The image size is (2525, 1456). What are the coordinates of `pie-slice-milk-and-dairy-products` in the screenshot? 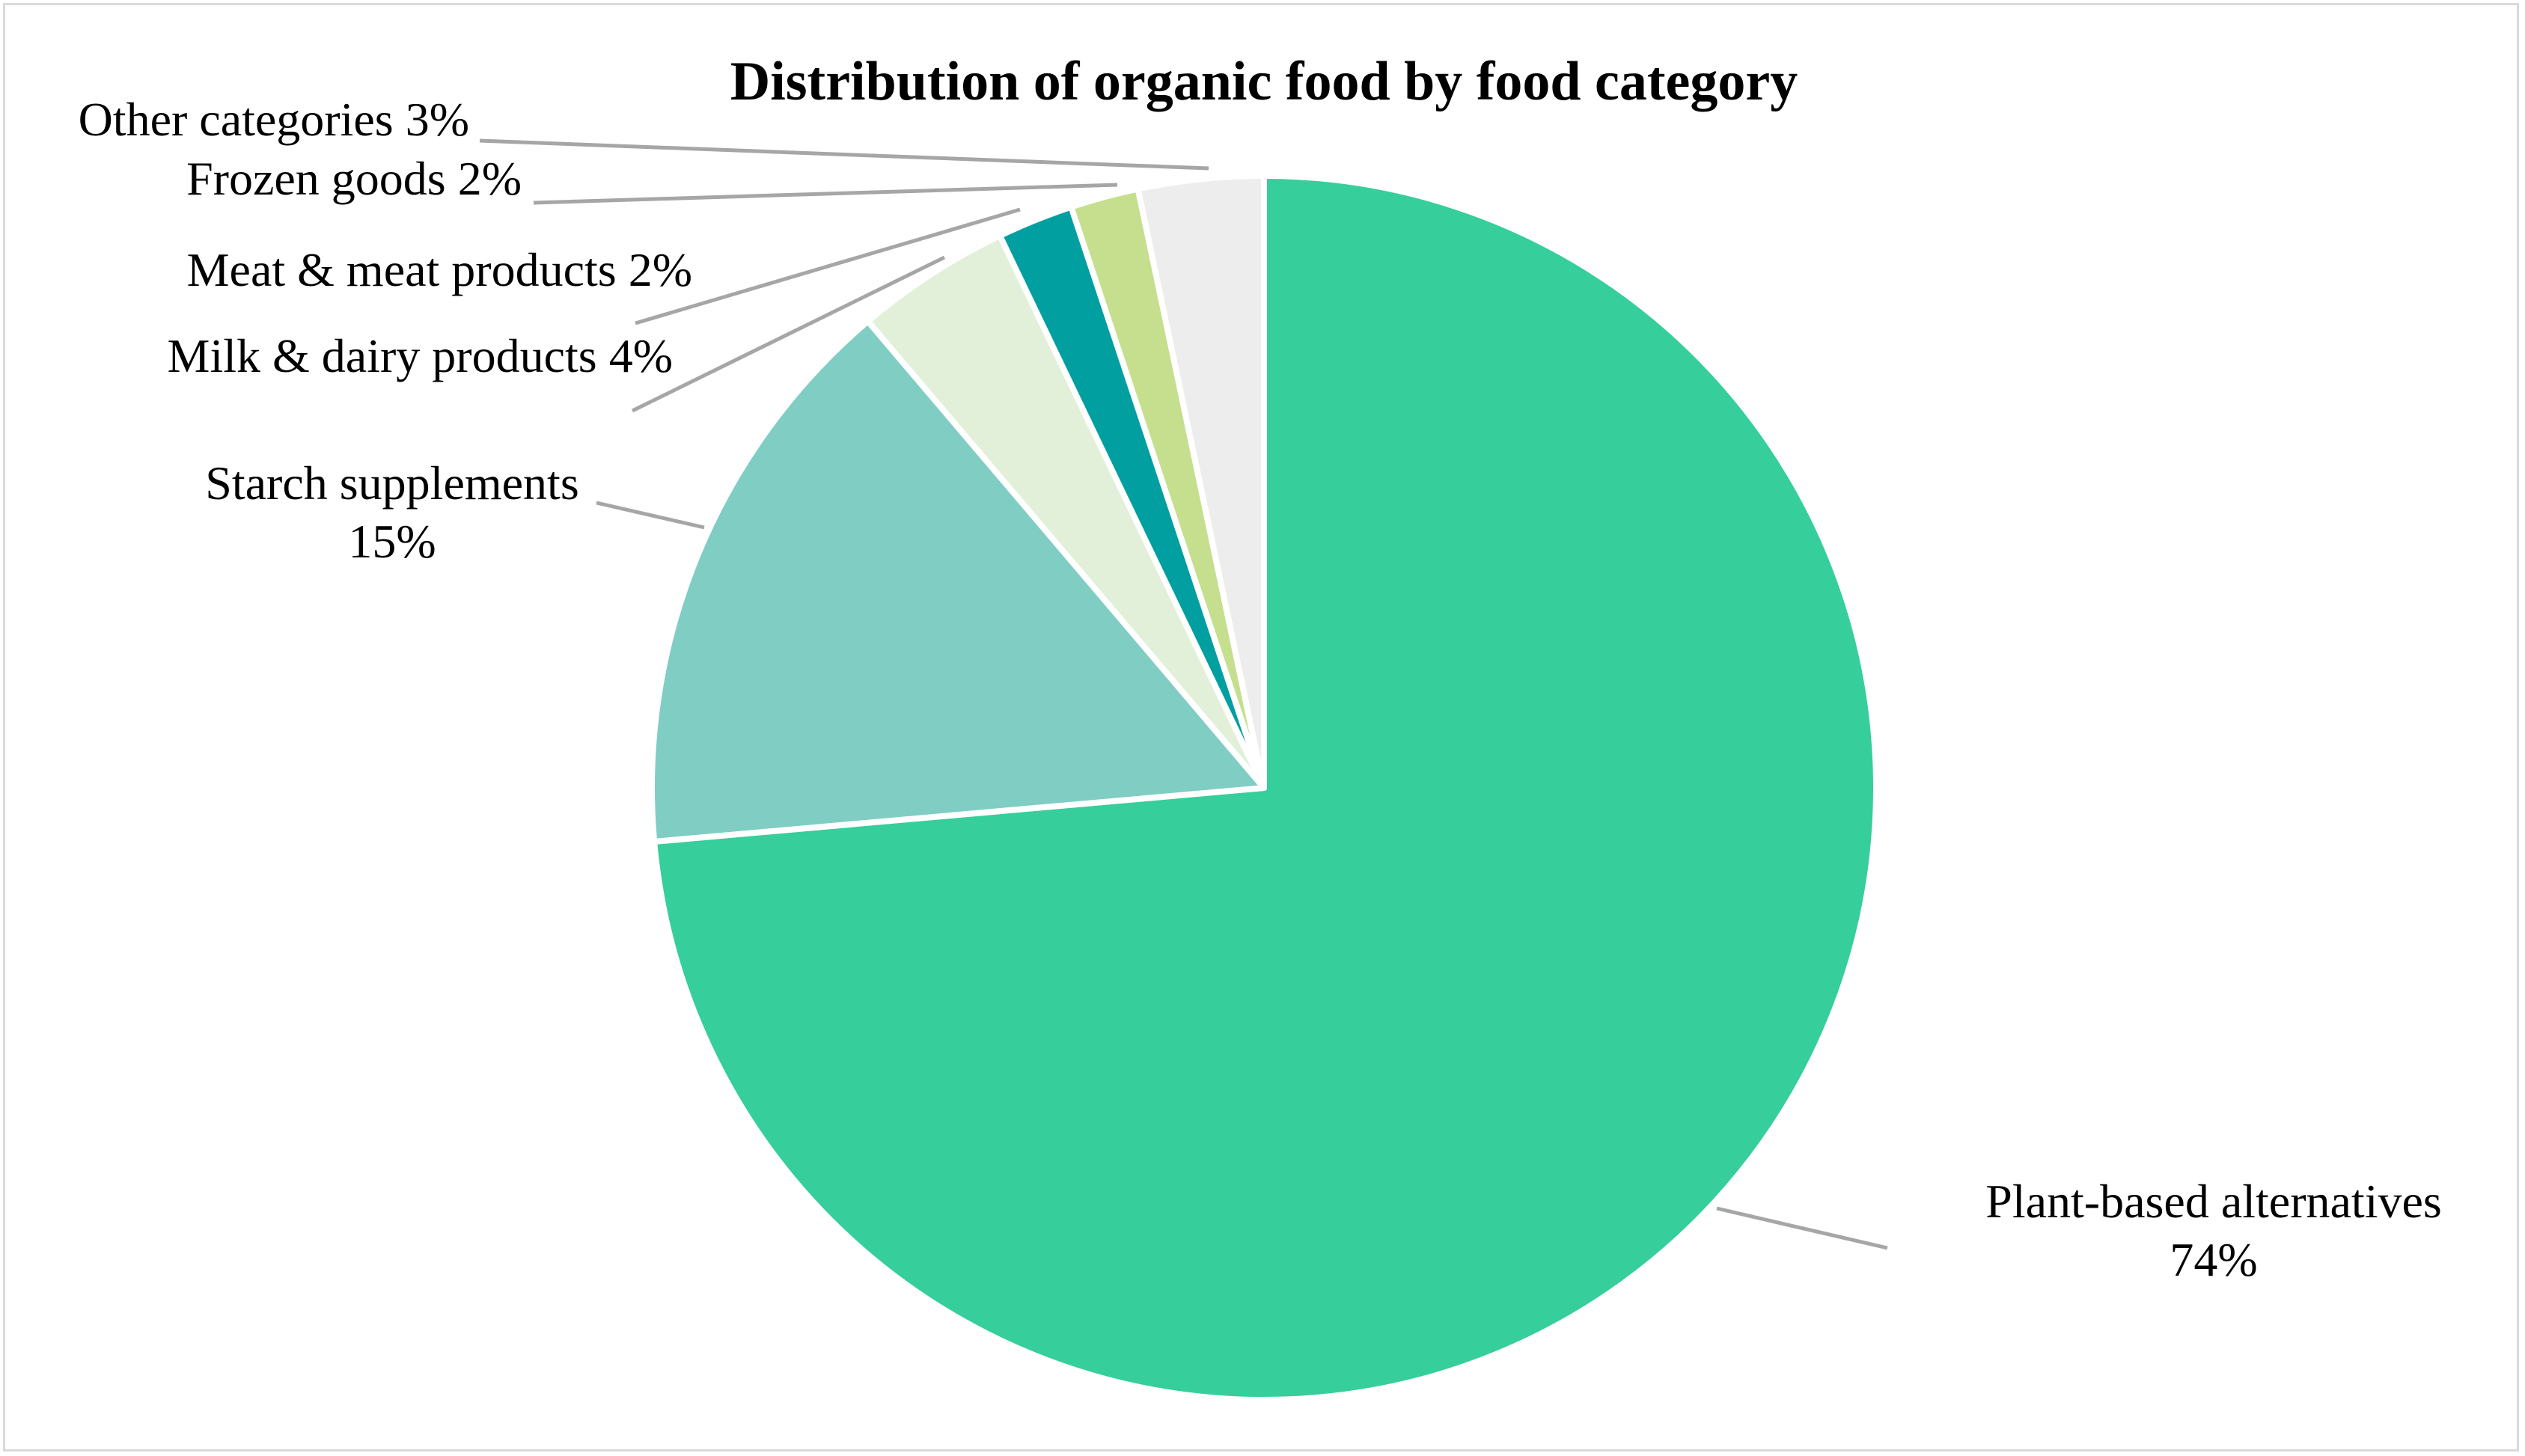 It's located at (1065, 512).